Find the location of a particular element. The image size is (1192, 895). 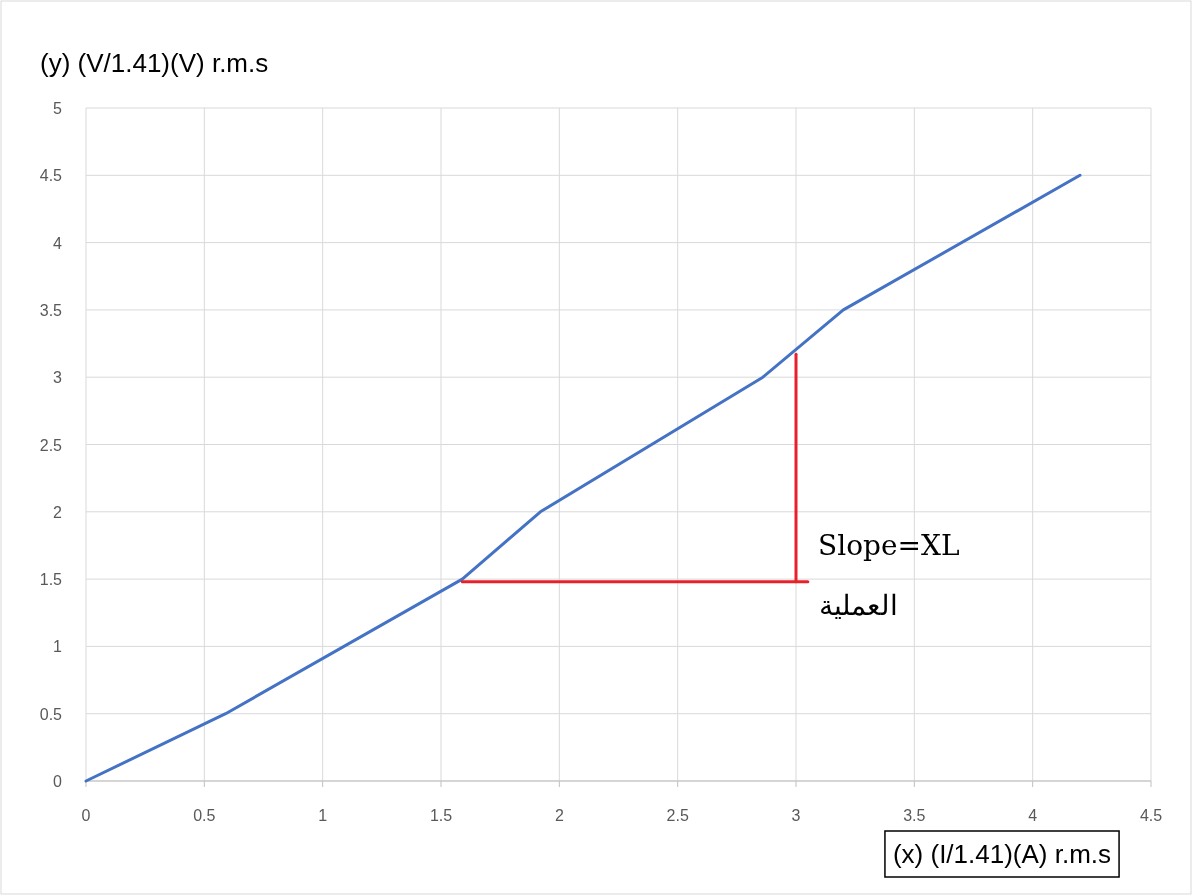

x-tick-label: 3.5 is located at coordinates (914, 815).